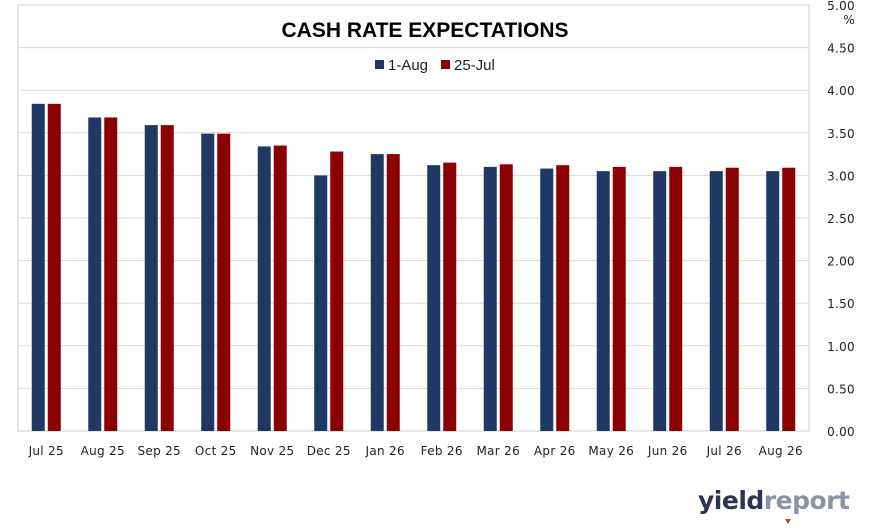  Describe the element at coordinates (46, 451) in the screenshot. I see `x-tick-label: Jul 25` at that location.